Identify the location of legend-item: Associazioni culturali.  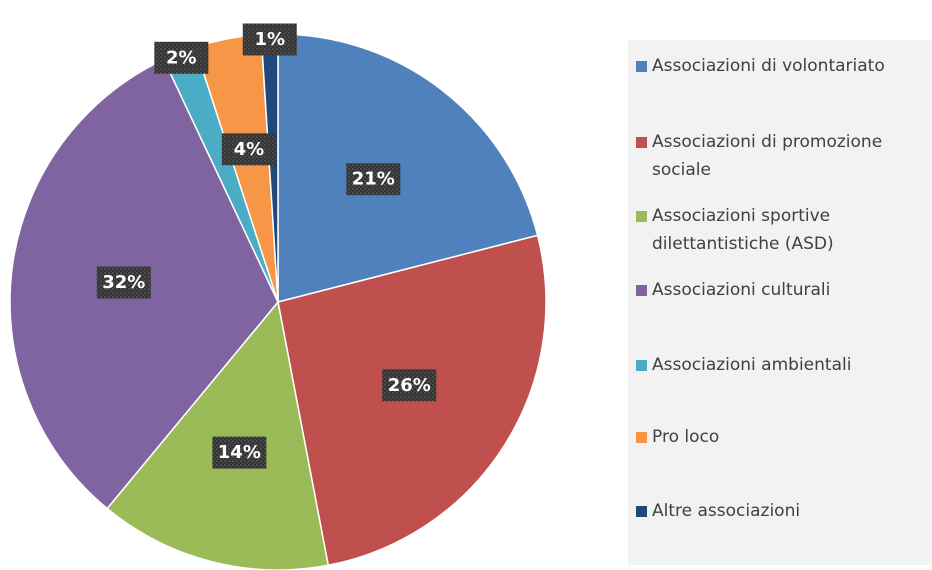
(782, 290).